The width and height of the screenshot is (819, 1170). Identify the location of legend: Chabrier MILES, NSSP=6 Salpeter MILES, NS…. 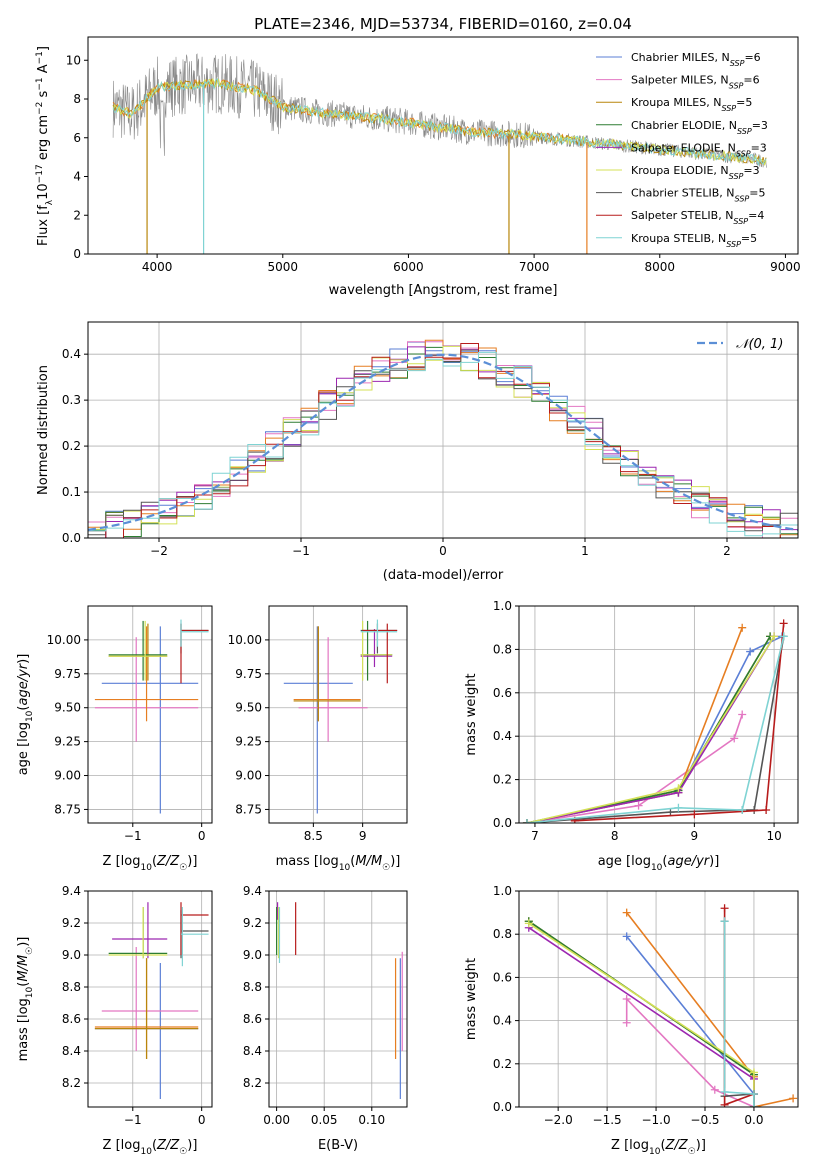
(682, 149).